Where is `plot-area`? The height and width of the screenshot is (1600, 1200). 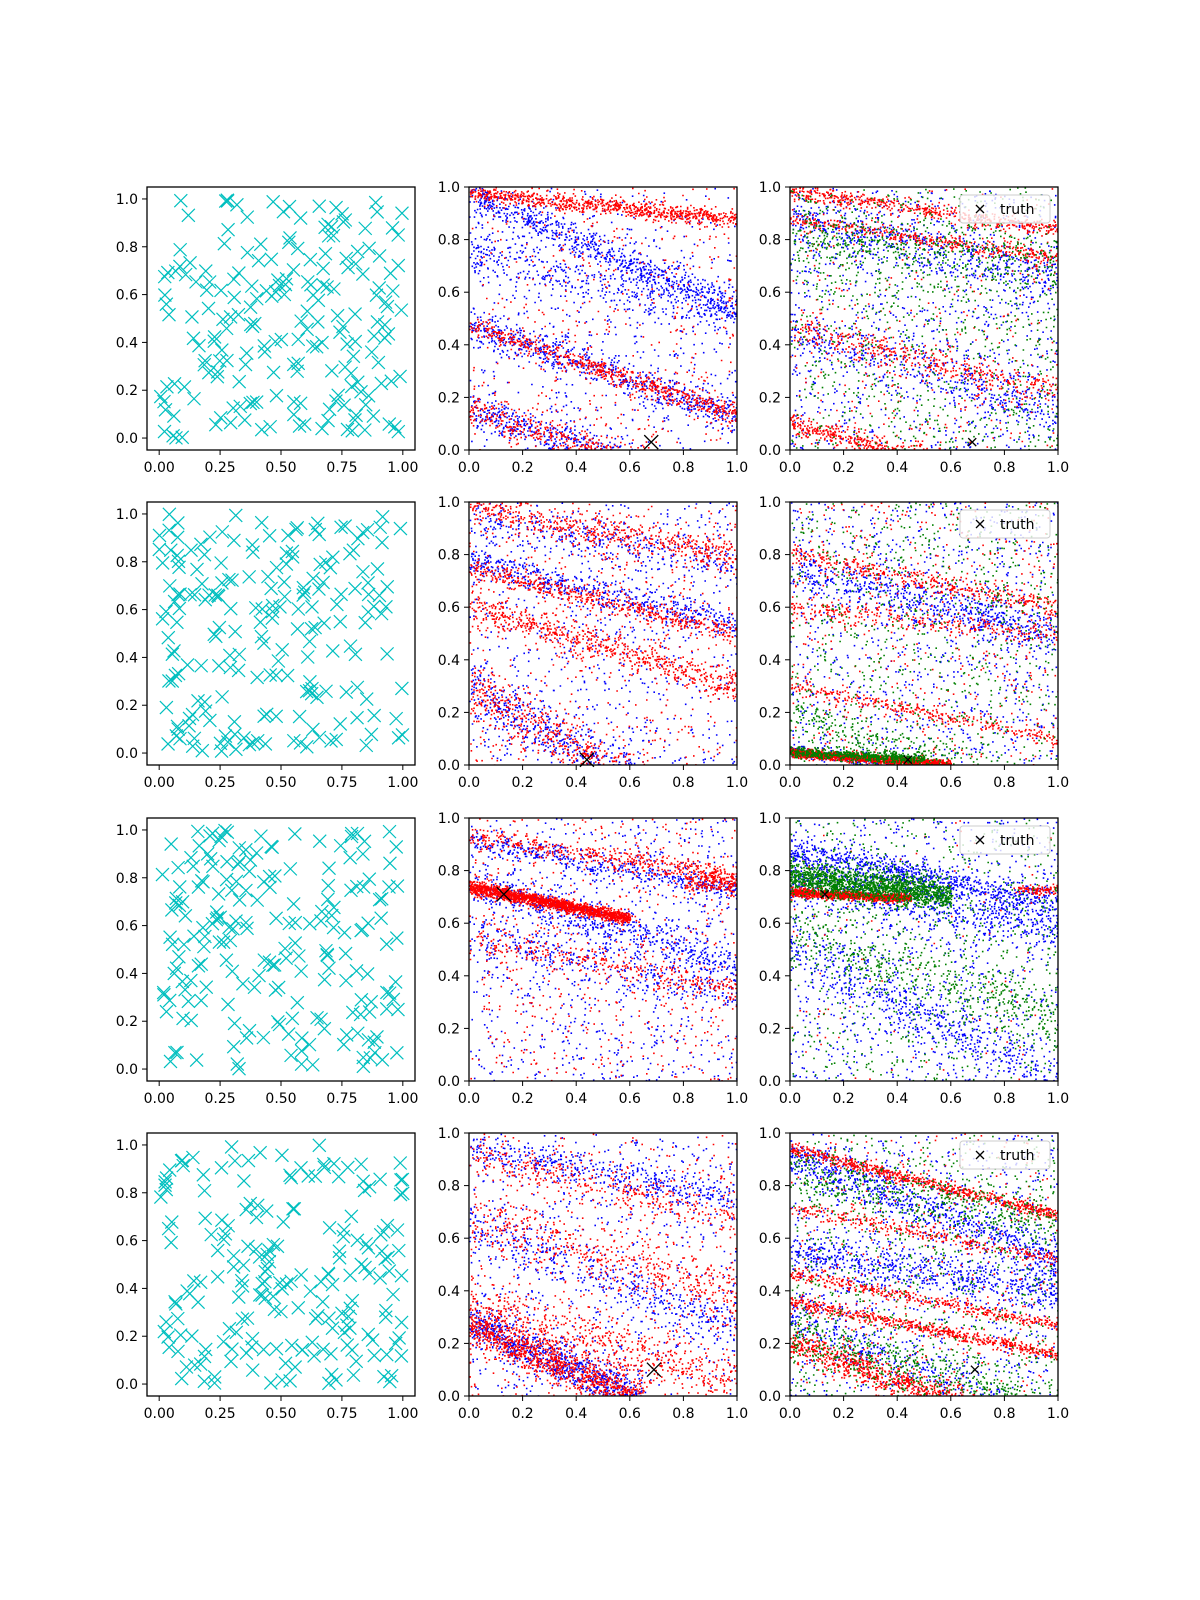
plot-area is located at coordinates (924, 318).